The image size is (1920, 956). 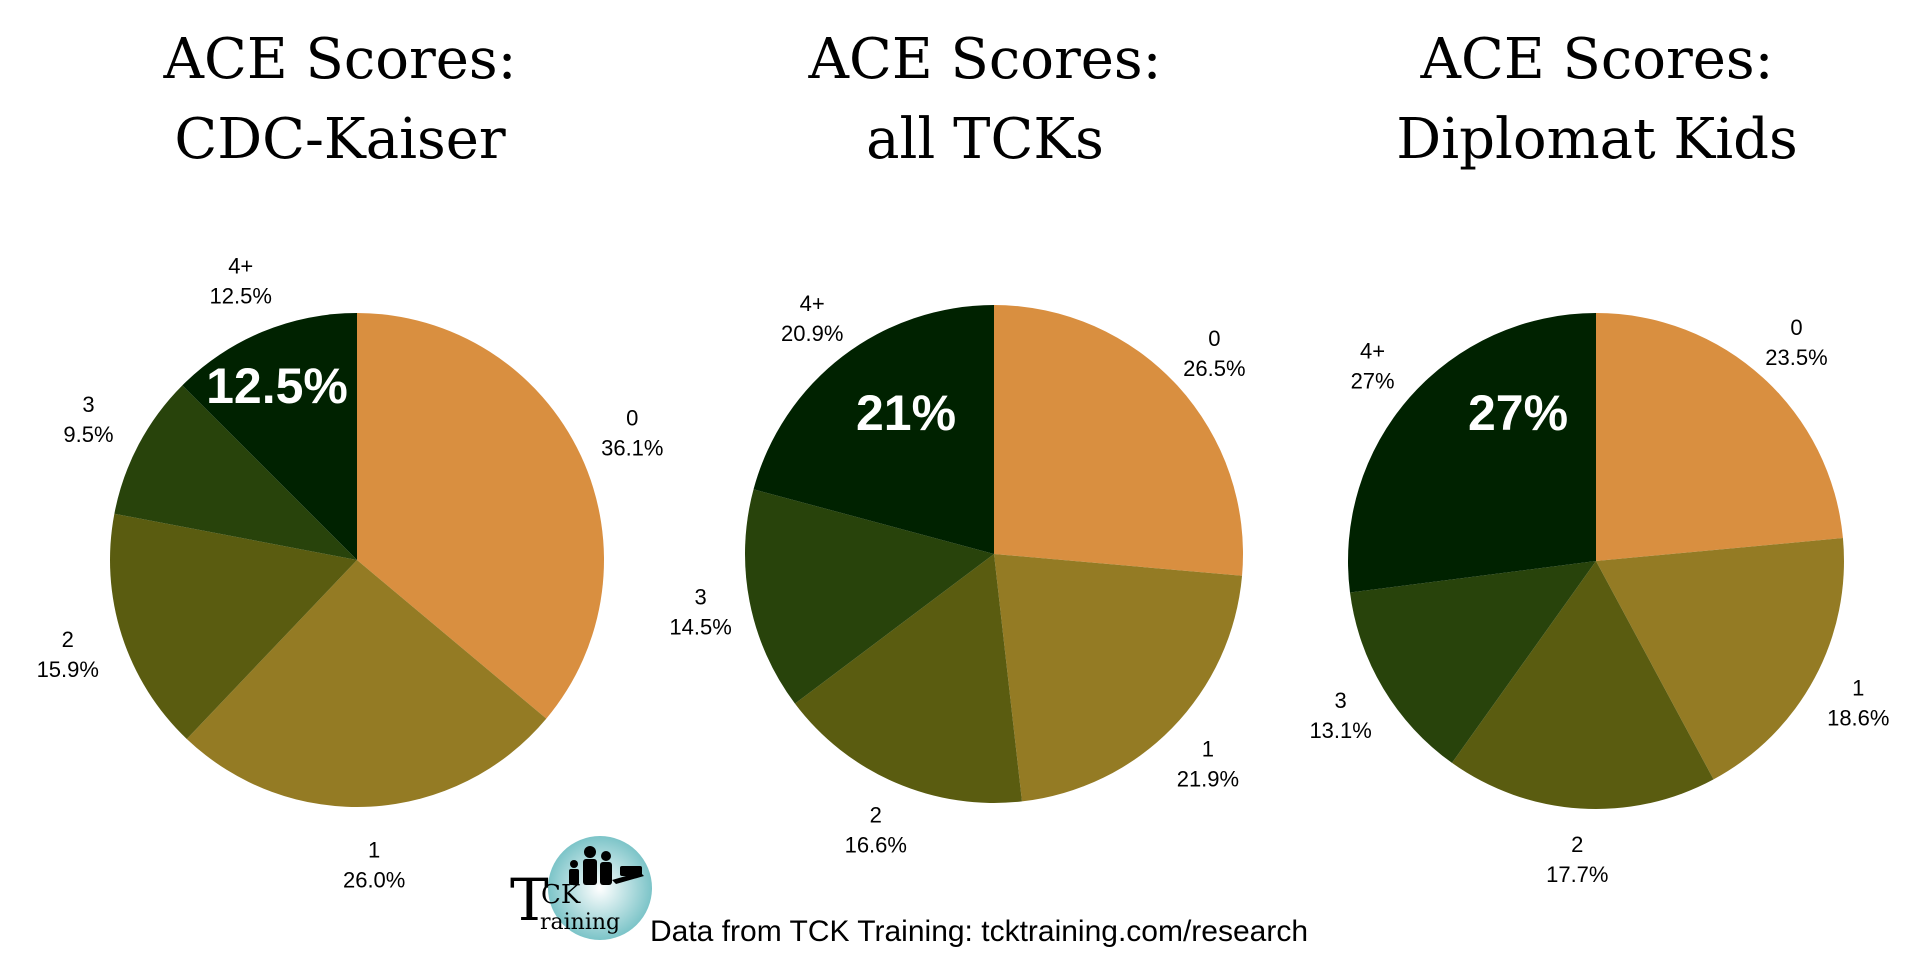 I want to click on logo-initial-t: T, so click(x=529, y=900).